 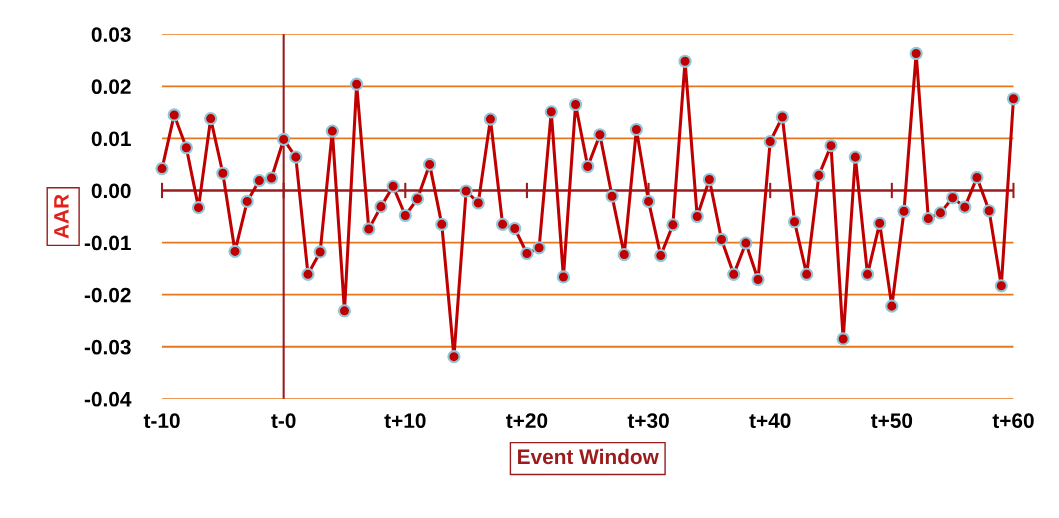 What do you see at coordinates (161, 421) in the screenshot?
I see `x-tick-label: t-10` at bounding box center [161, 421].